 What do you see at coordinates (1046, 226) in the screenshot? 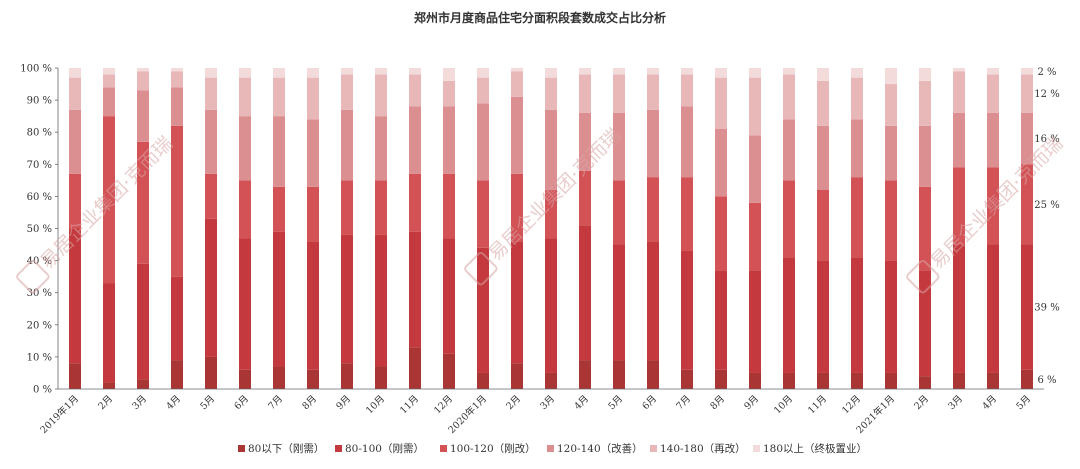
I see `value-annotations: 2 % 12 % 16 % 25 % 39 % 6 %` at bounding box center [1046, 226].